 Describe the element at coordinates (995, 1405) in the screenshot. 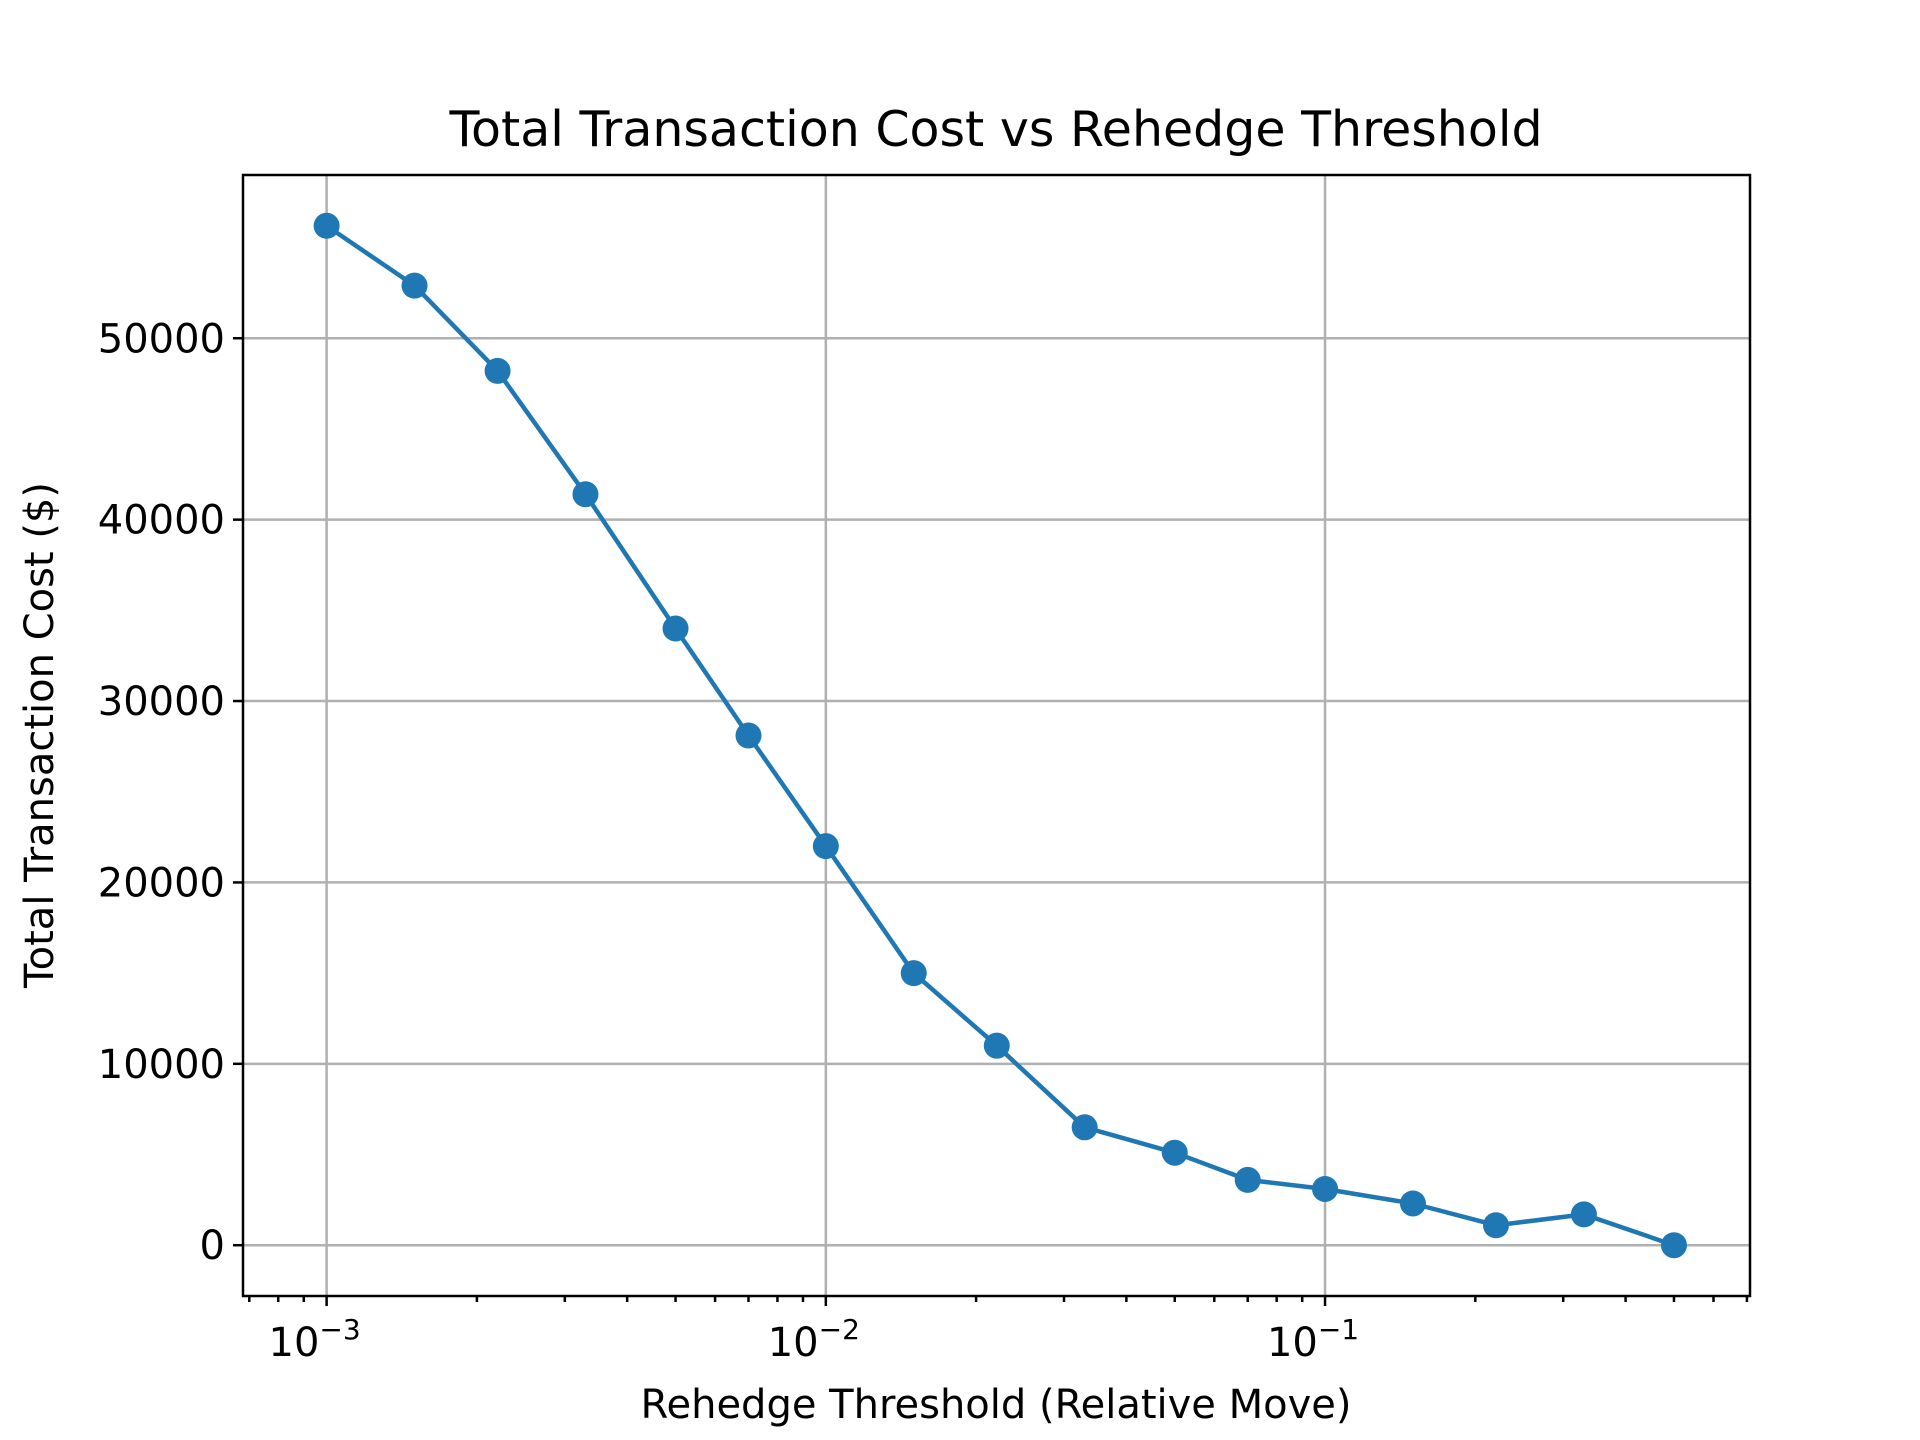

I see `x-axis-label: Rehedge Threshold (Relative Move)` at that location.